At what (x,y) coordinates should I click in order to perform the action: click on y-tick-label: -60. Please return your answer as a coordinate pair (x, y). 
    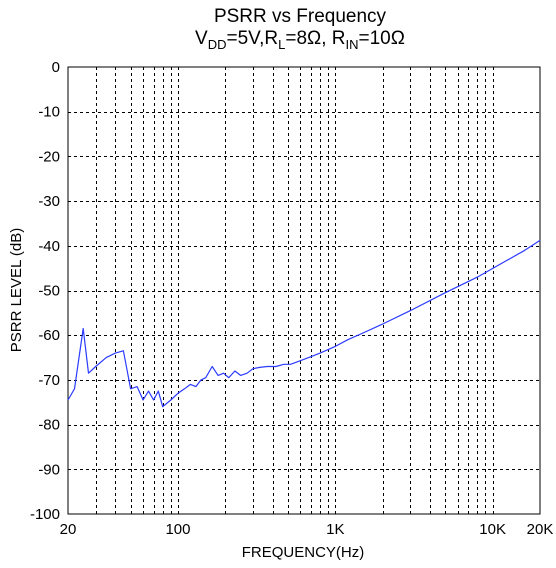
    Looking at the image, I should click on (49, 335).